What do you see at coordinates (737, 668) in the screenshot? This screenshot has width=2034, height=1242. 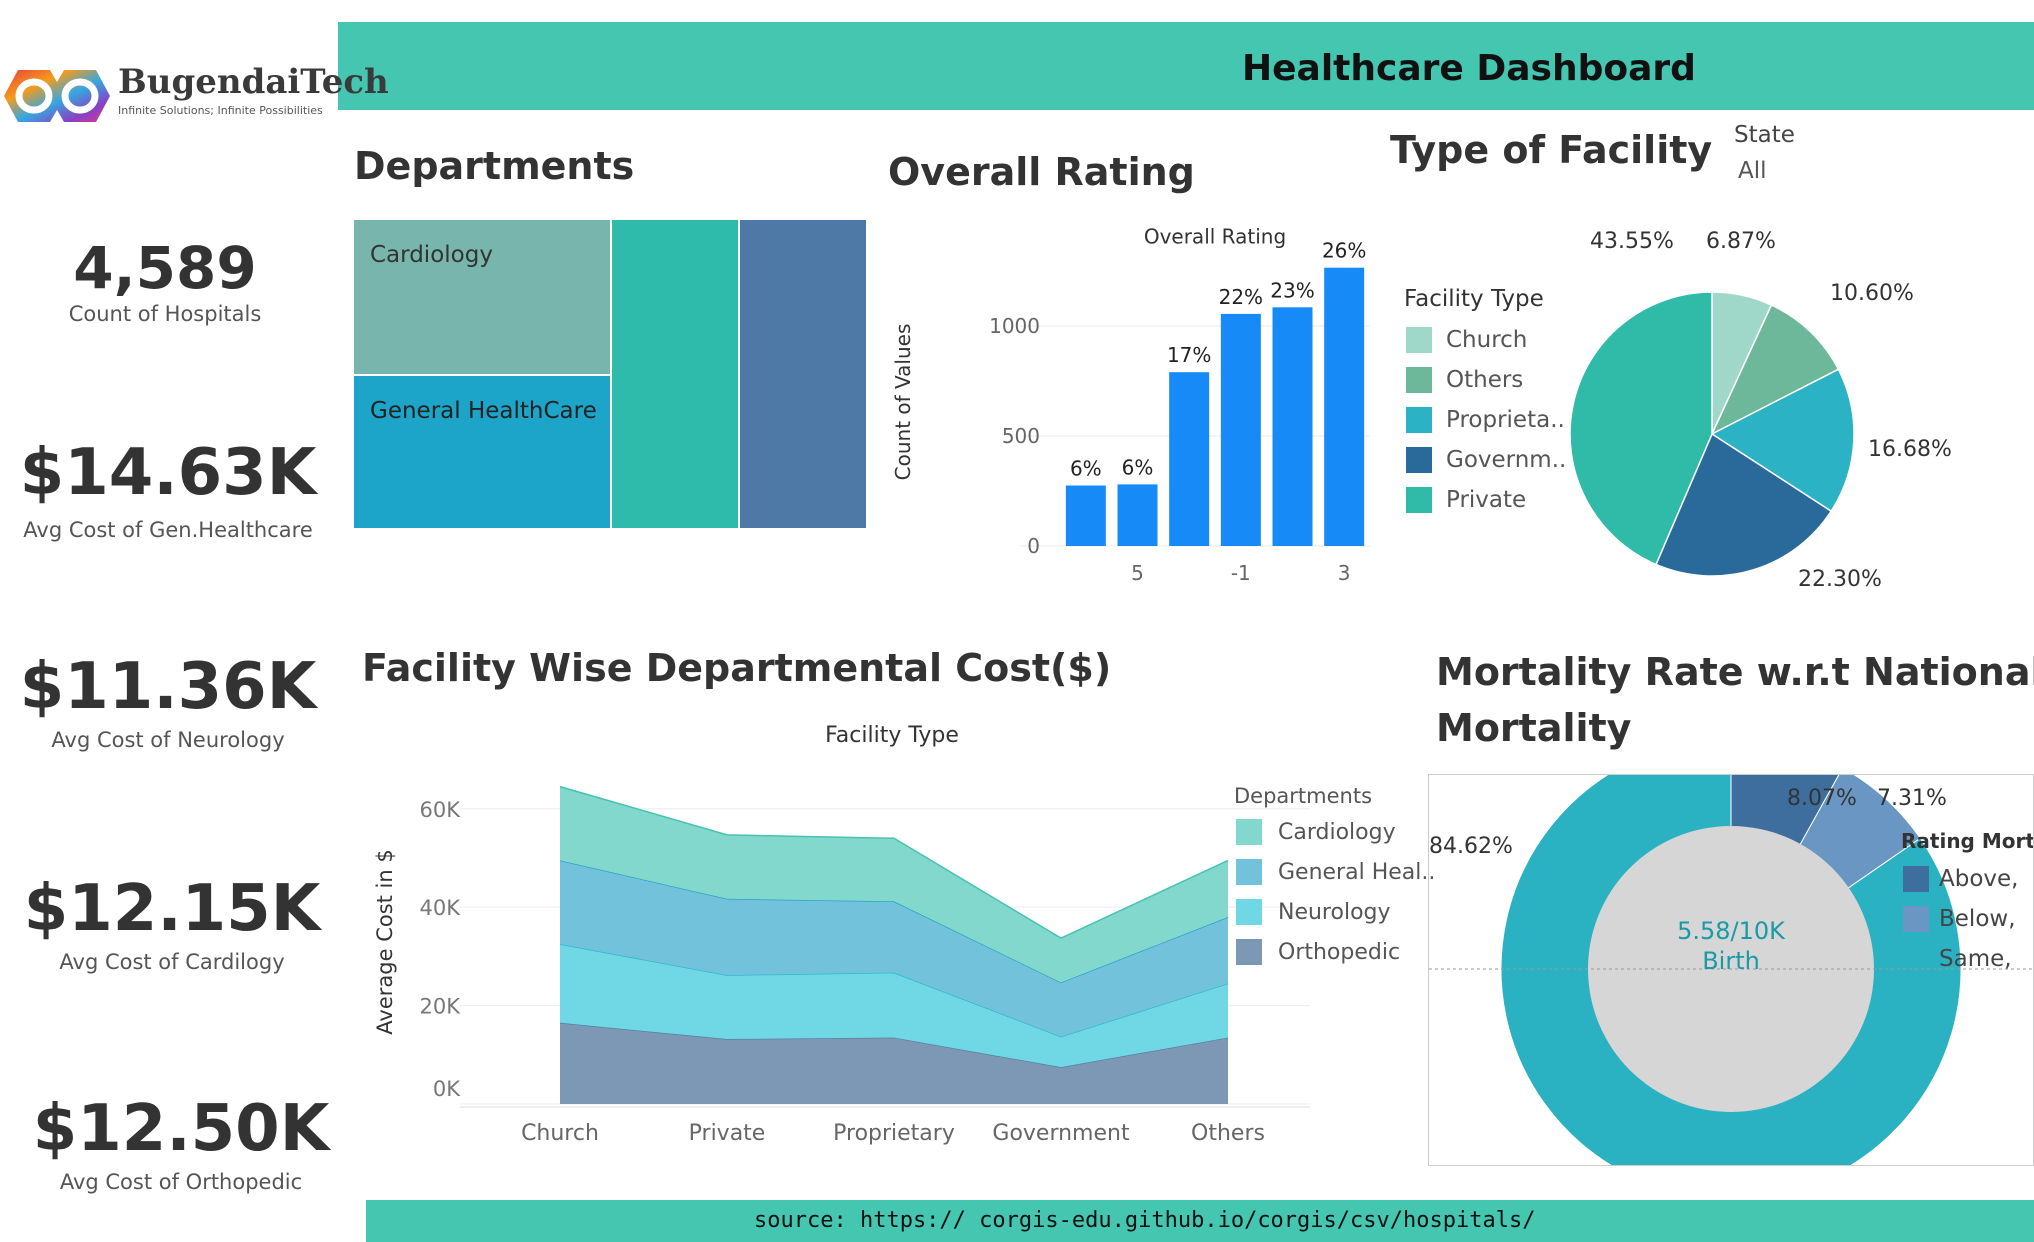 I see `cost-title: Facility Wise Departmental Cost($)` at bounding box center [737, 668].